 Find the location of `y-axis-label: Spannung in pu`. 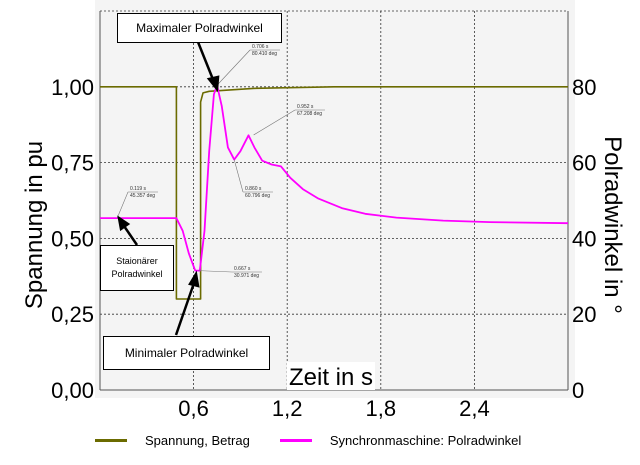

y-axis-label: Spannung in pu is located at coordinates (34, 225).